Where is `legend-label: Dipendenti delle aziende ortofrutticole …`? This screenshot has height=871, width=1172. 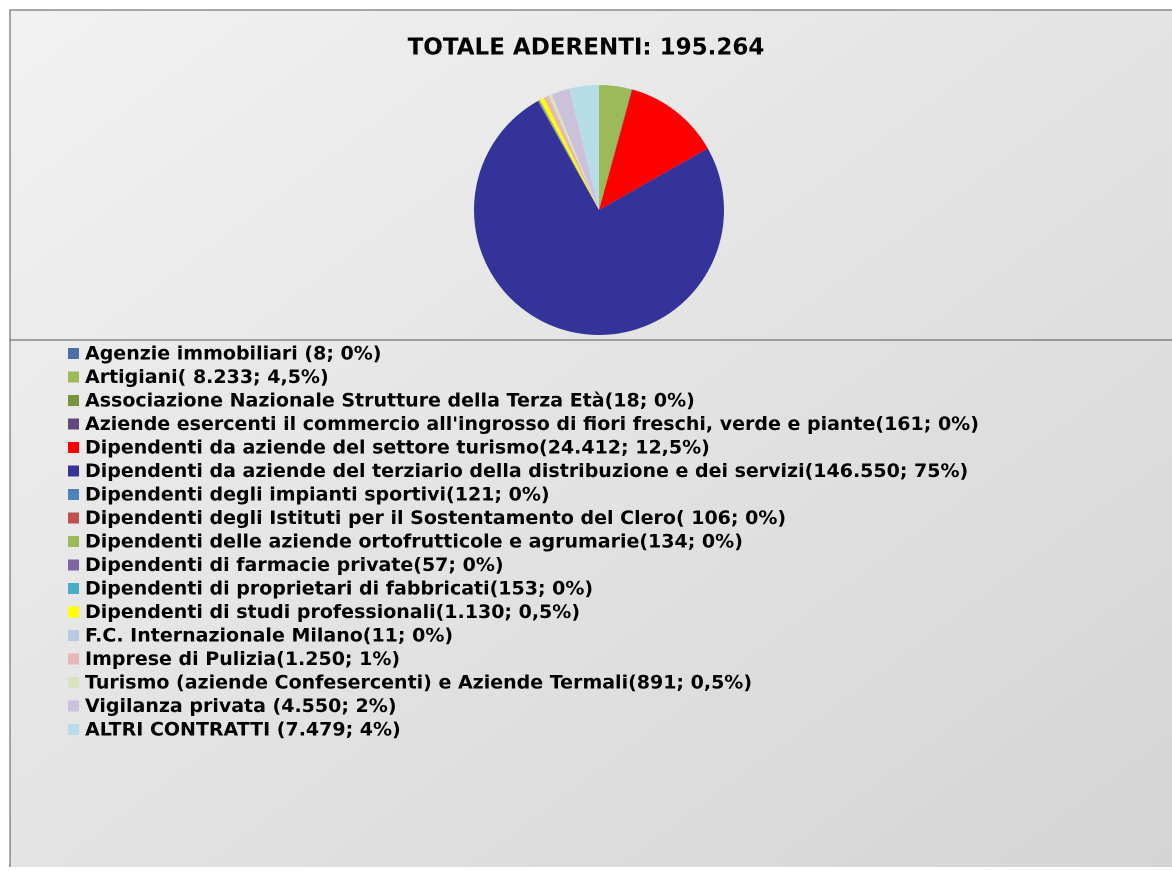
legend-label: Dipendenti delle aziende ortofrutticole … is located at coordinates (414, 542).